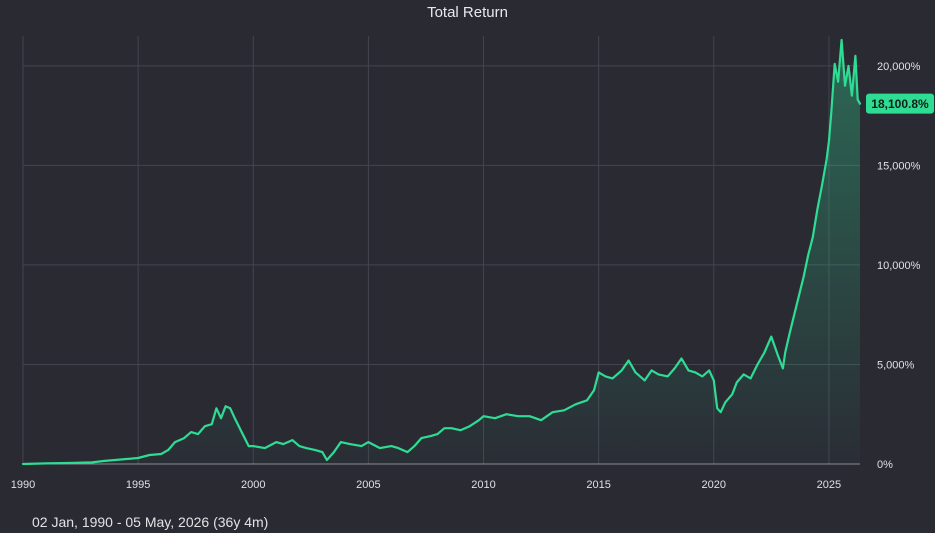  What do you see at coordinates (885, 465) in the screenshot?
I see `y-tick-label-0: 0%` at bounding box center [885, 465].